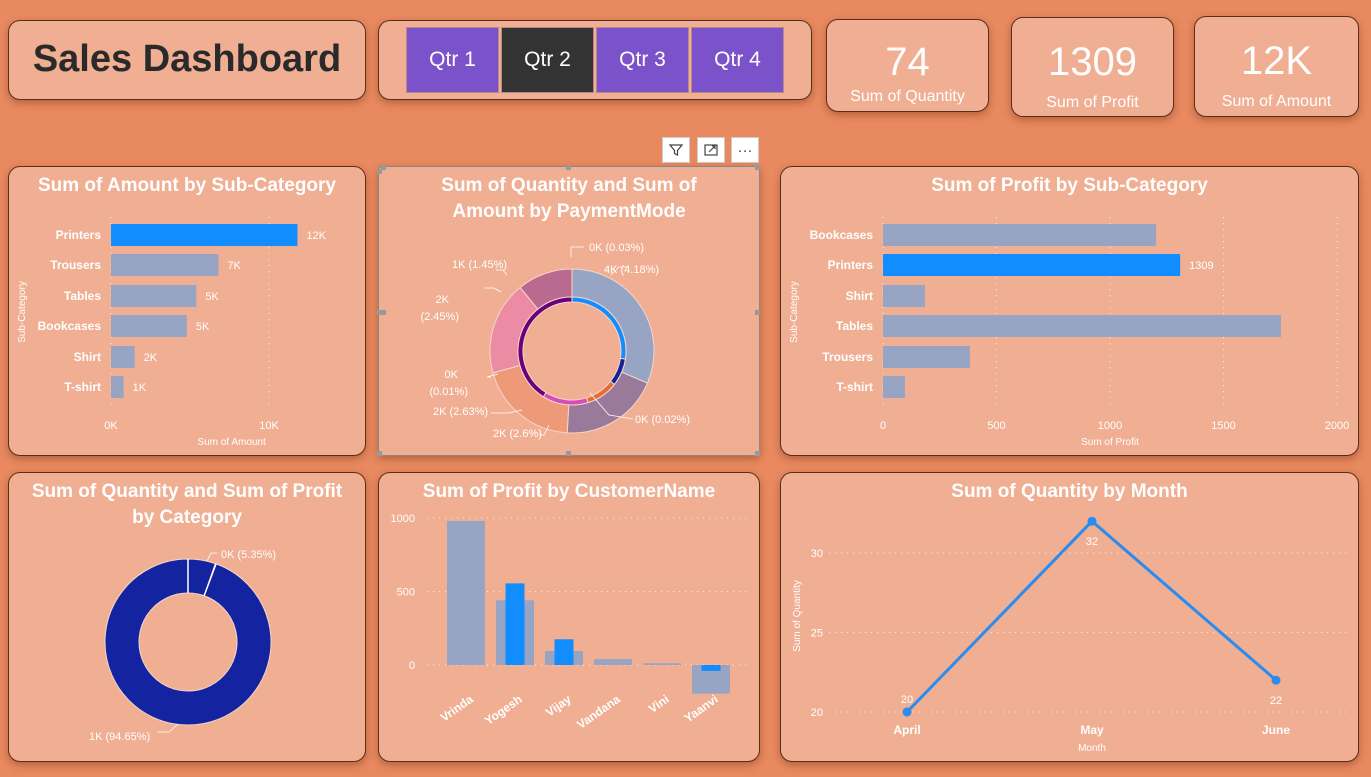 This screenshot has height=777, width=1371. I want to click on y-axis-title: Sum of Quantity, so click(797, 616).